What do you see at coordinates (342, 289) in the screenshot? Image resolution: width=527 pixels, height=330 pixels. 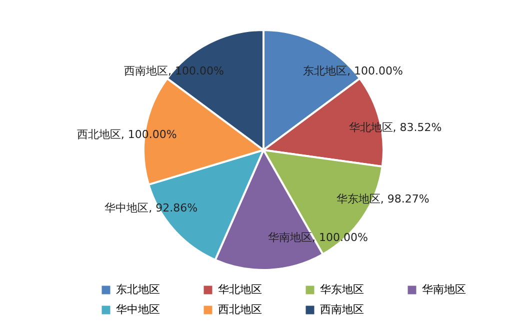 I see `legend-label: 华东地区` at bounding box center [342, 289].